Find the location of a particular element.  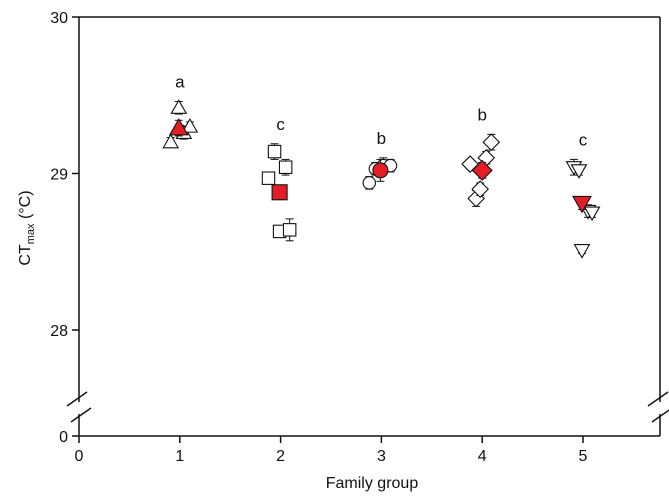

y-tick-label: 30 is located at coordinates (59, 18).